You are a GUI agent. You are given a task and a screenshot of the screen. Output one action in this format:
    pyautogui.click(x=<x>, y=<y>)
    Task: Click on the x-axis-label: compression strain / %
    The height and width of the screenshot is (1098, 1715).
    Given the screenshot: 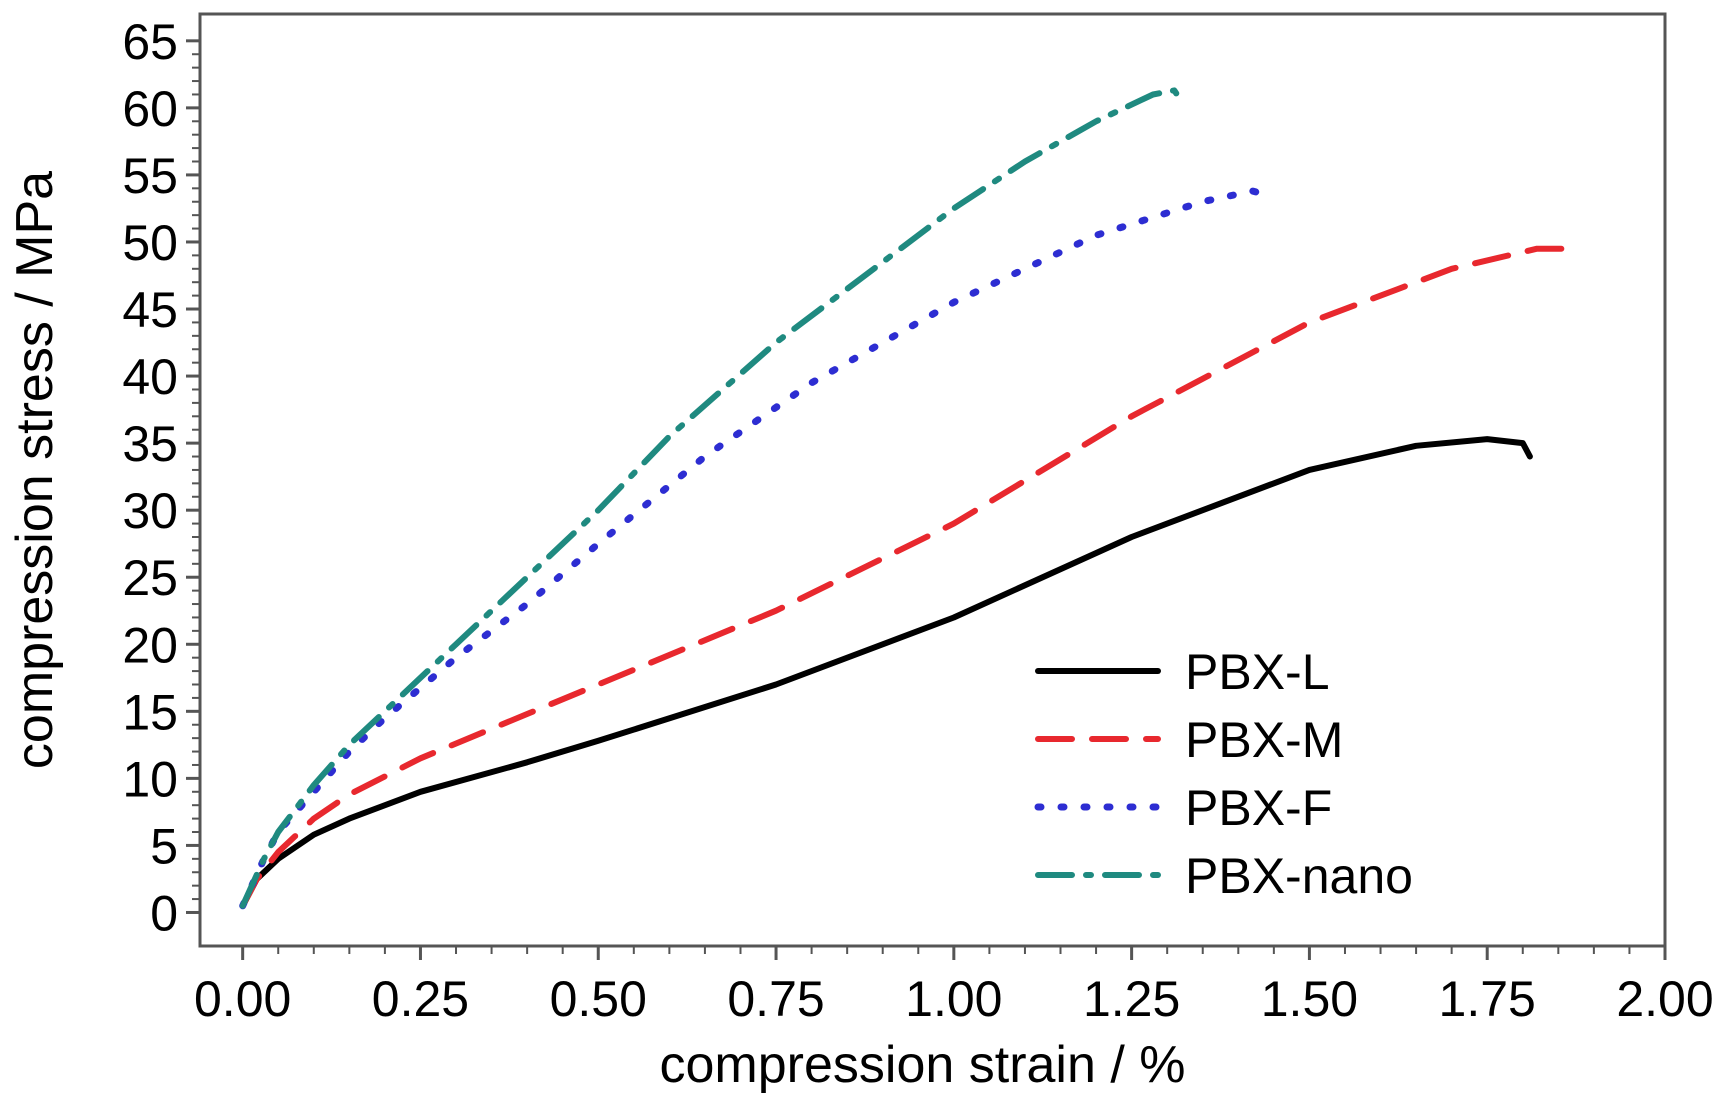 What is the action you would take?
    pyautogui.click(x=923, y=1065)
    